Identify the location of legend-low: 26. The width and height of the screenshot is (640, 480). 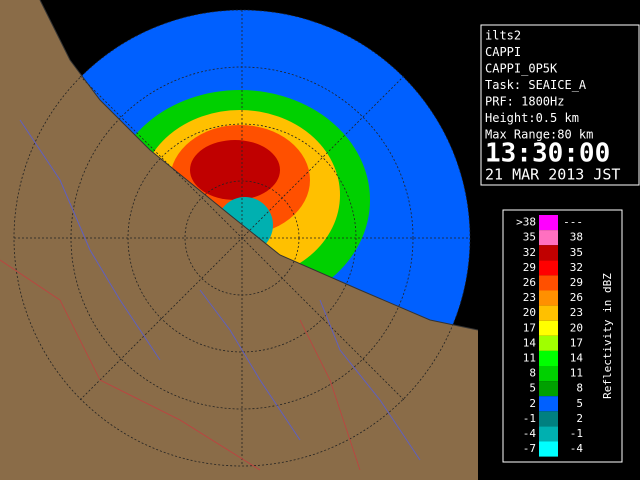
(529, 282).